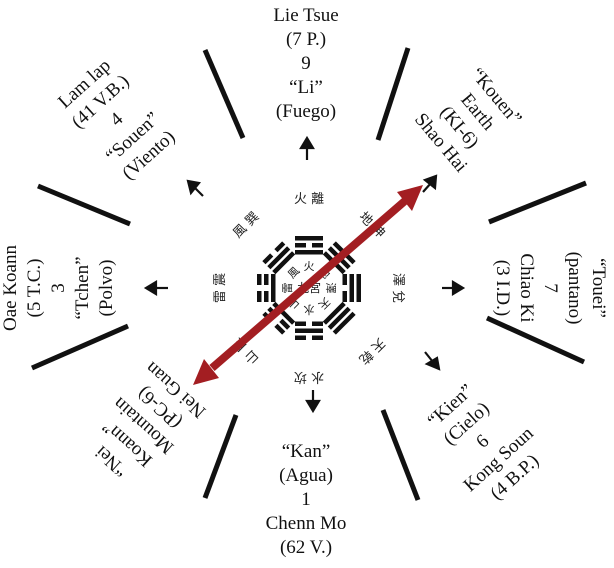  I want to click on line: 7, so click(550, 288).